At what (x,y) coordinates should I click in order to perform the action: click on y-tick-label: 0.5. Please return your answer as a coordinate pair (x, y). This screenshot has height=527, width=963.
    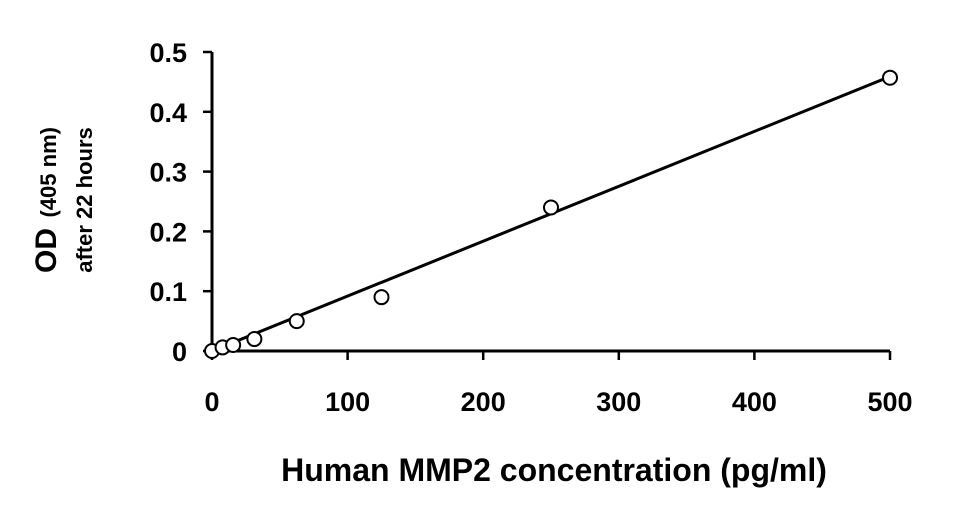
    Looking at the image, I should click on (168, 53).